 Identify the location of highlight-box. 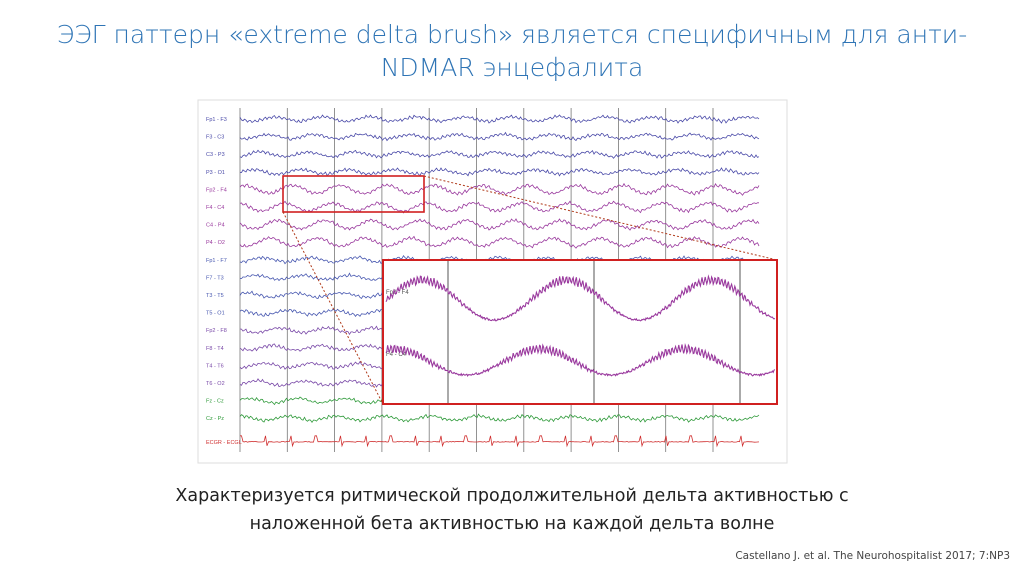
(353, 194).